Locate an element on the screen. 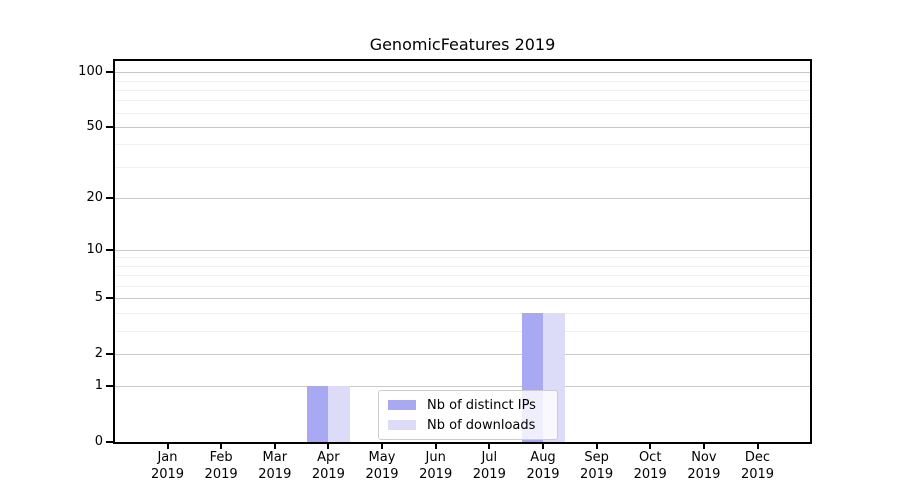 Image resolution: width=900 pixels, height=500 pixels. legend-entry-distinct-ips: Nb of distinct IPs is located at coordinates (468, 405).